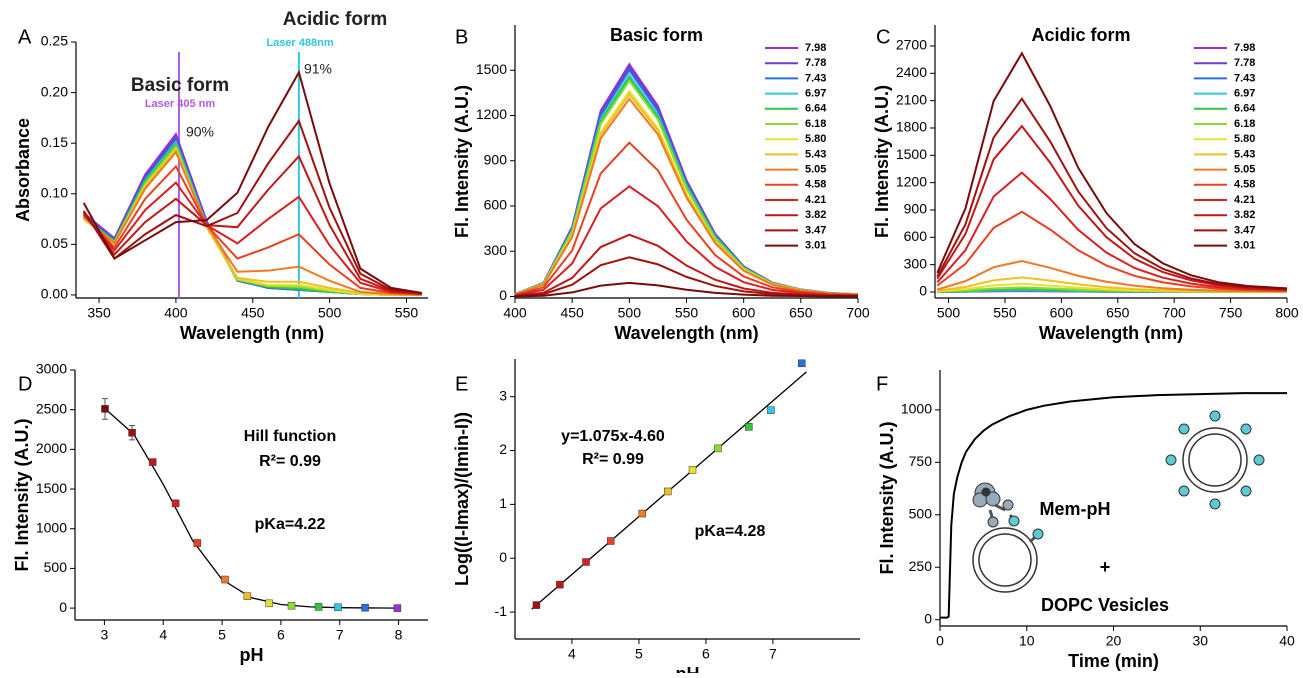  I want to click on y-tick-label: 2400, so click(911, 72).